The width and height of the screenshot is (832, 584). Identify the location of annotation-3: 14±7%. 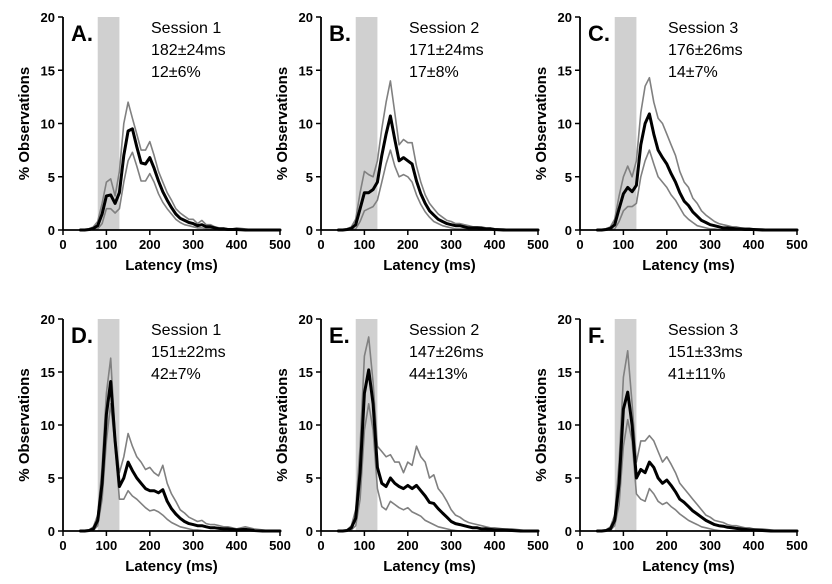
(693, 72).